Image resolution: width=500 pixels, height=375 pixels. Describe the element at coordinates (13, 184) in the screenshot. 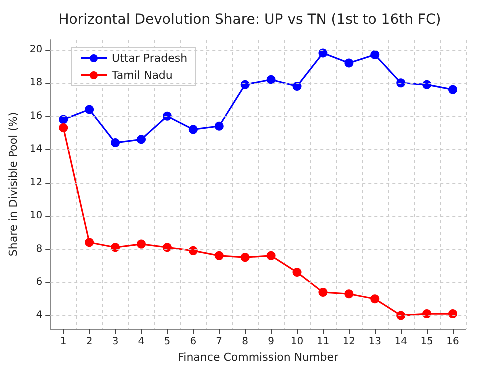

I see `y-axis-title: Share in Divisible Pool (%)` at that location.